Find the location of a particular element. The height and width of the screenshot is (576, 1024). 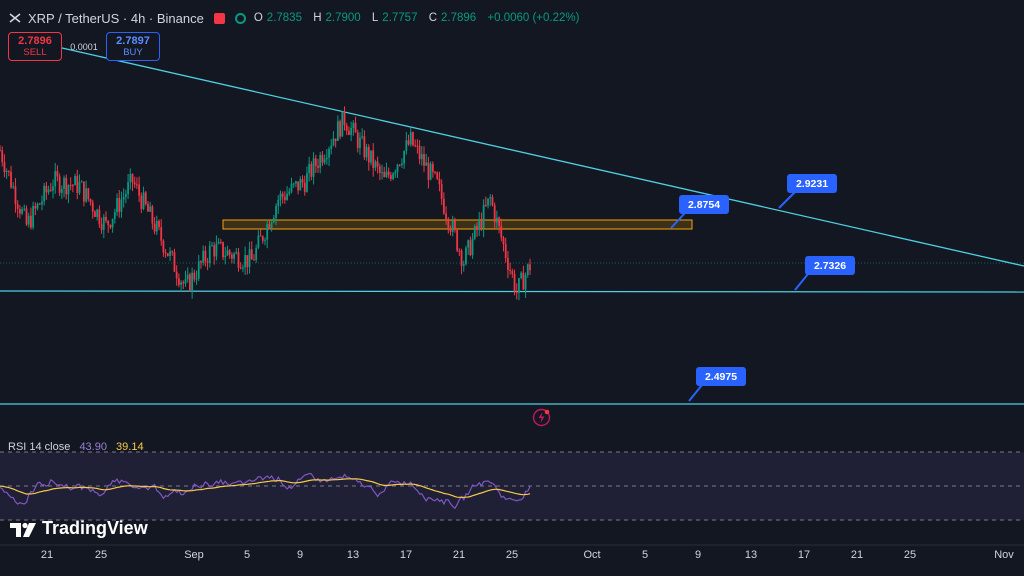

sell-button: 2.7896 SELL is located at coordinates (35, 46).